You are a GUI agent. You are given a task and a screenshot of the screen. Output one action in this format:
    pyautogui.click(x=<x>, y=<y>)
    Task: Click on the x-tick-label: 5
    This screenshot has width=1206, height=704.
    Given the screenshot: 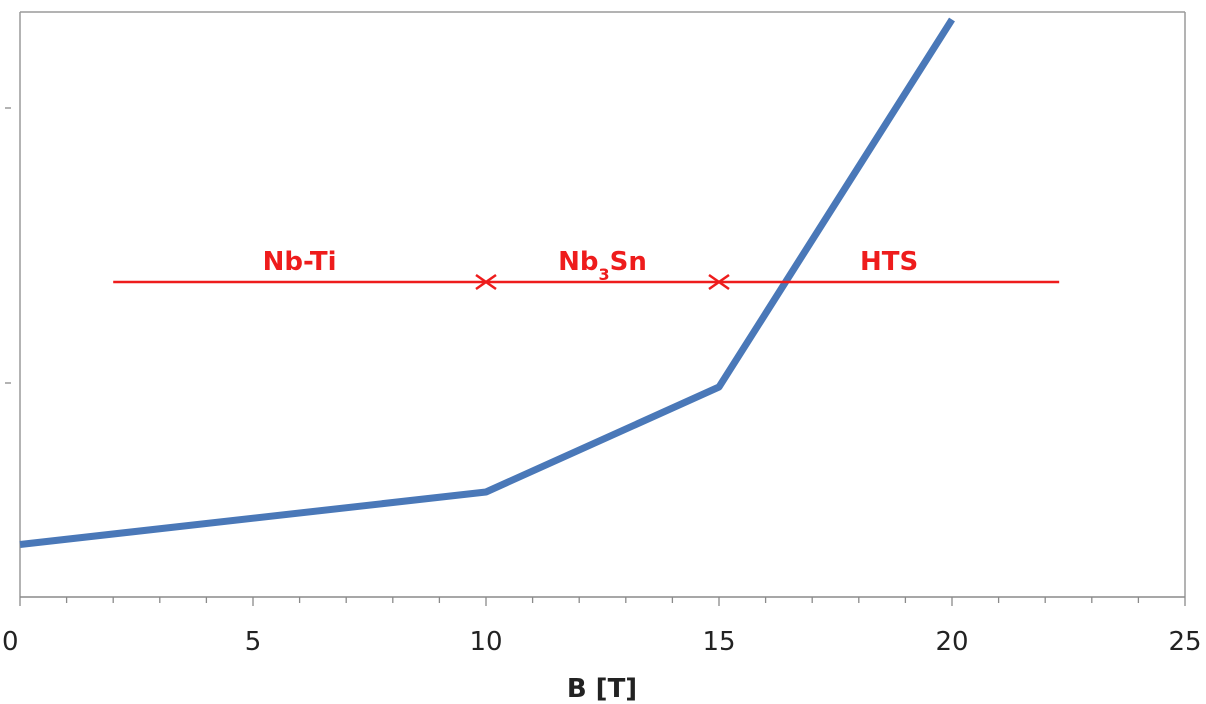 What is the action you would take?
    pyautogui.click(x=253, y=642)
    